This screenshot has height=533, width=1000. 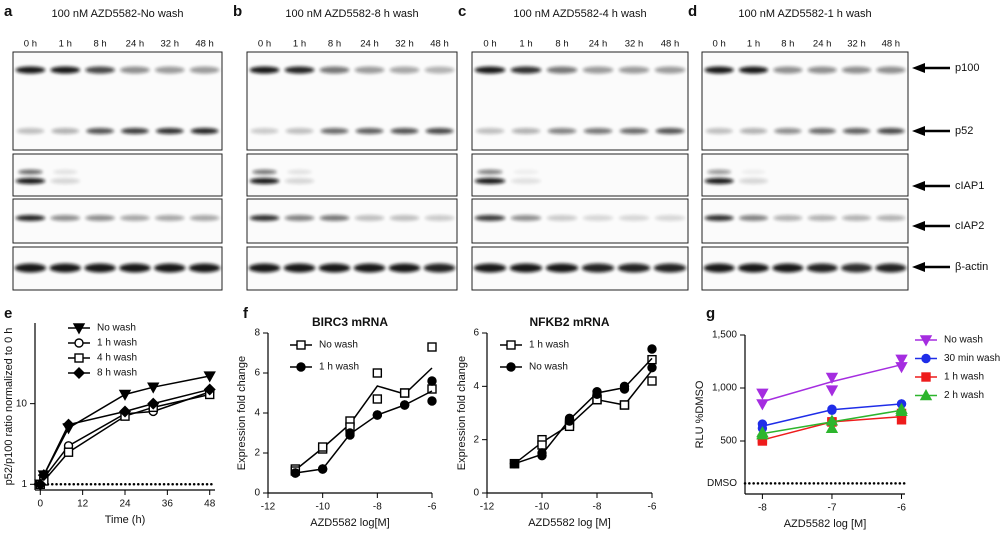 What do you see at coordinates (652, 507) in the screenshot?
I see `x-tick-label: -6` at bounding box center [652, 507].